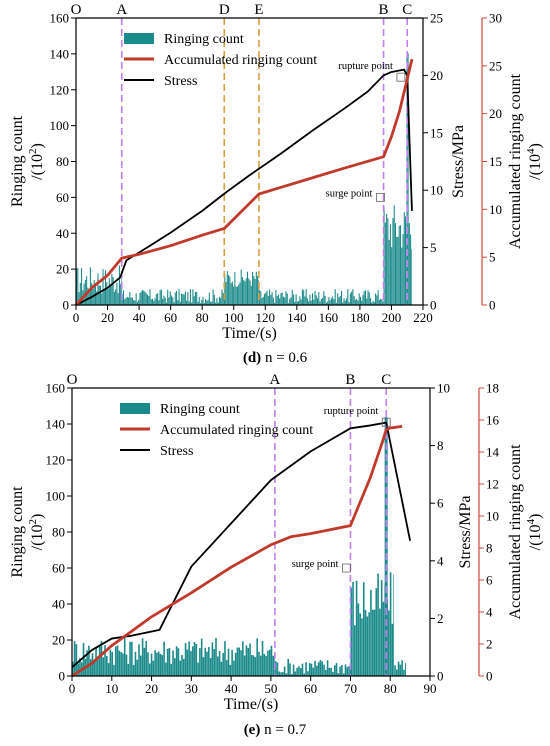  I want to click on legend-label-accumulated: Accumulated ringing count, so click(240, 60).